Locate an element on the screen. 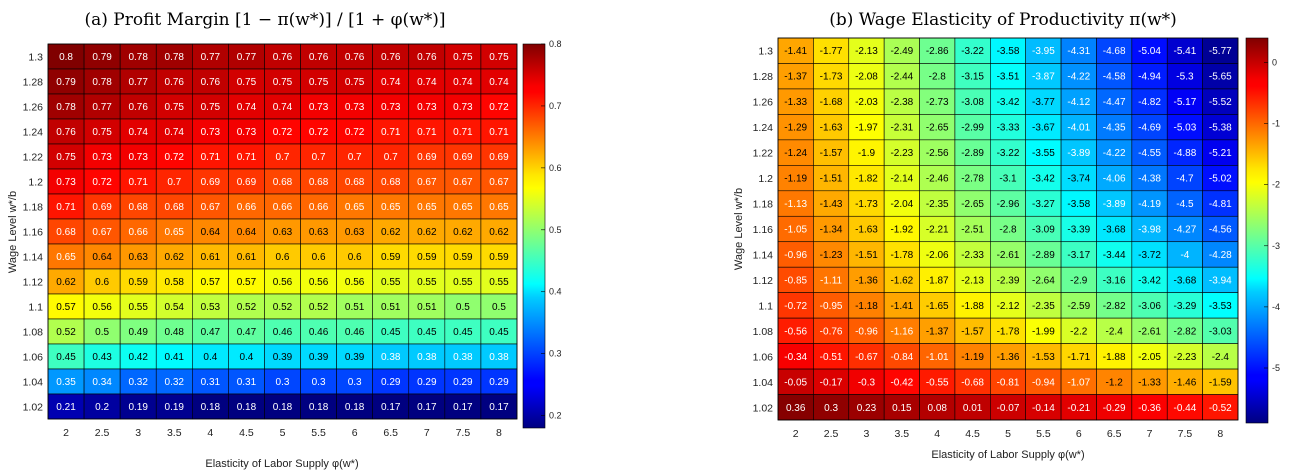 The width and height of the screenshot is (1293, 473). cell-value-label: -3.58 is located at coordinates (1008, 51).